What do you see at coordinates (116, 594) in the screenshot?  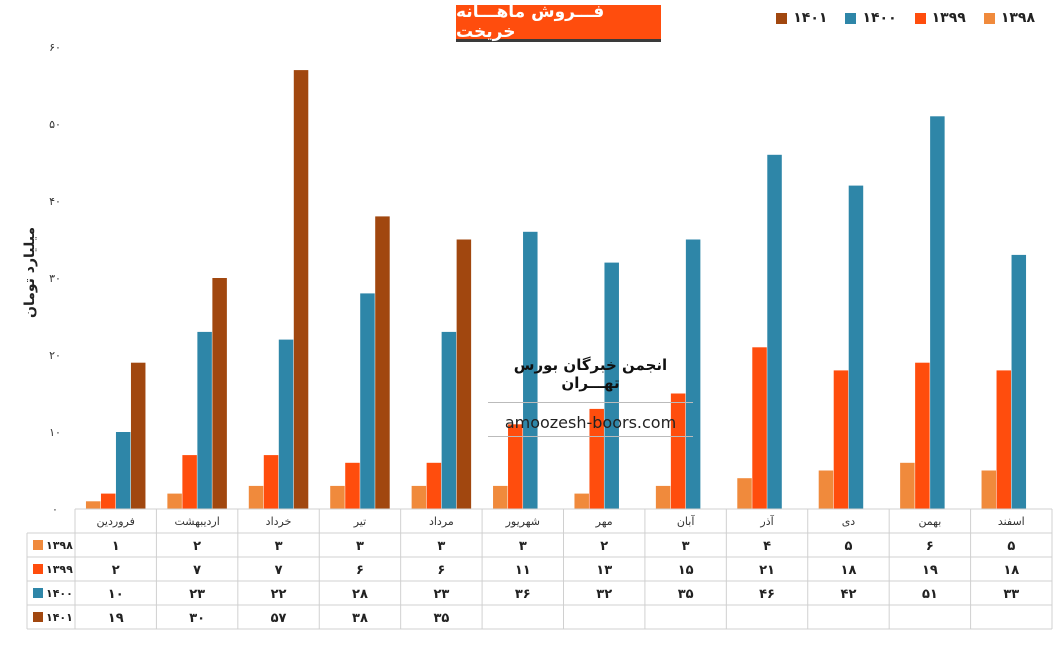 I see `data-label: ۱۰` at bounding box center [116, 594].